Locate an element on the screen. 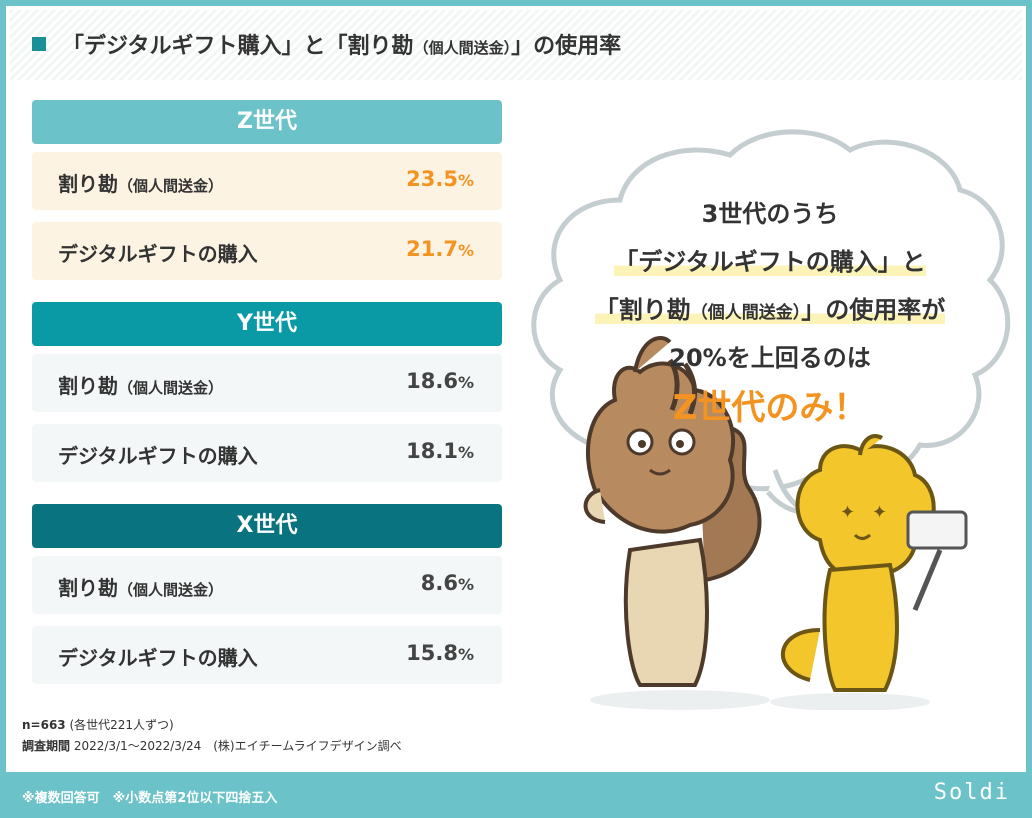  bubble-line-2: 「デジタルギフトの購入」と is located at coordinates (770, 262).